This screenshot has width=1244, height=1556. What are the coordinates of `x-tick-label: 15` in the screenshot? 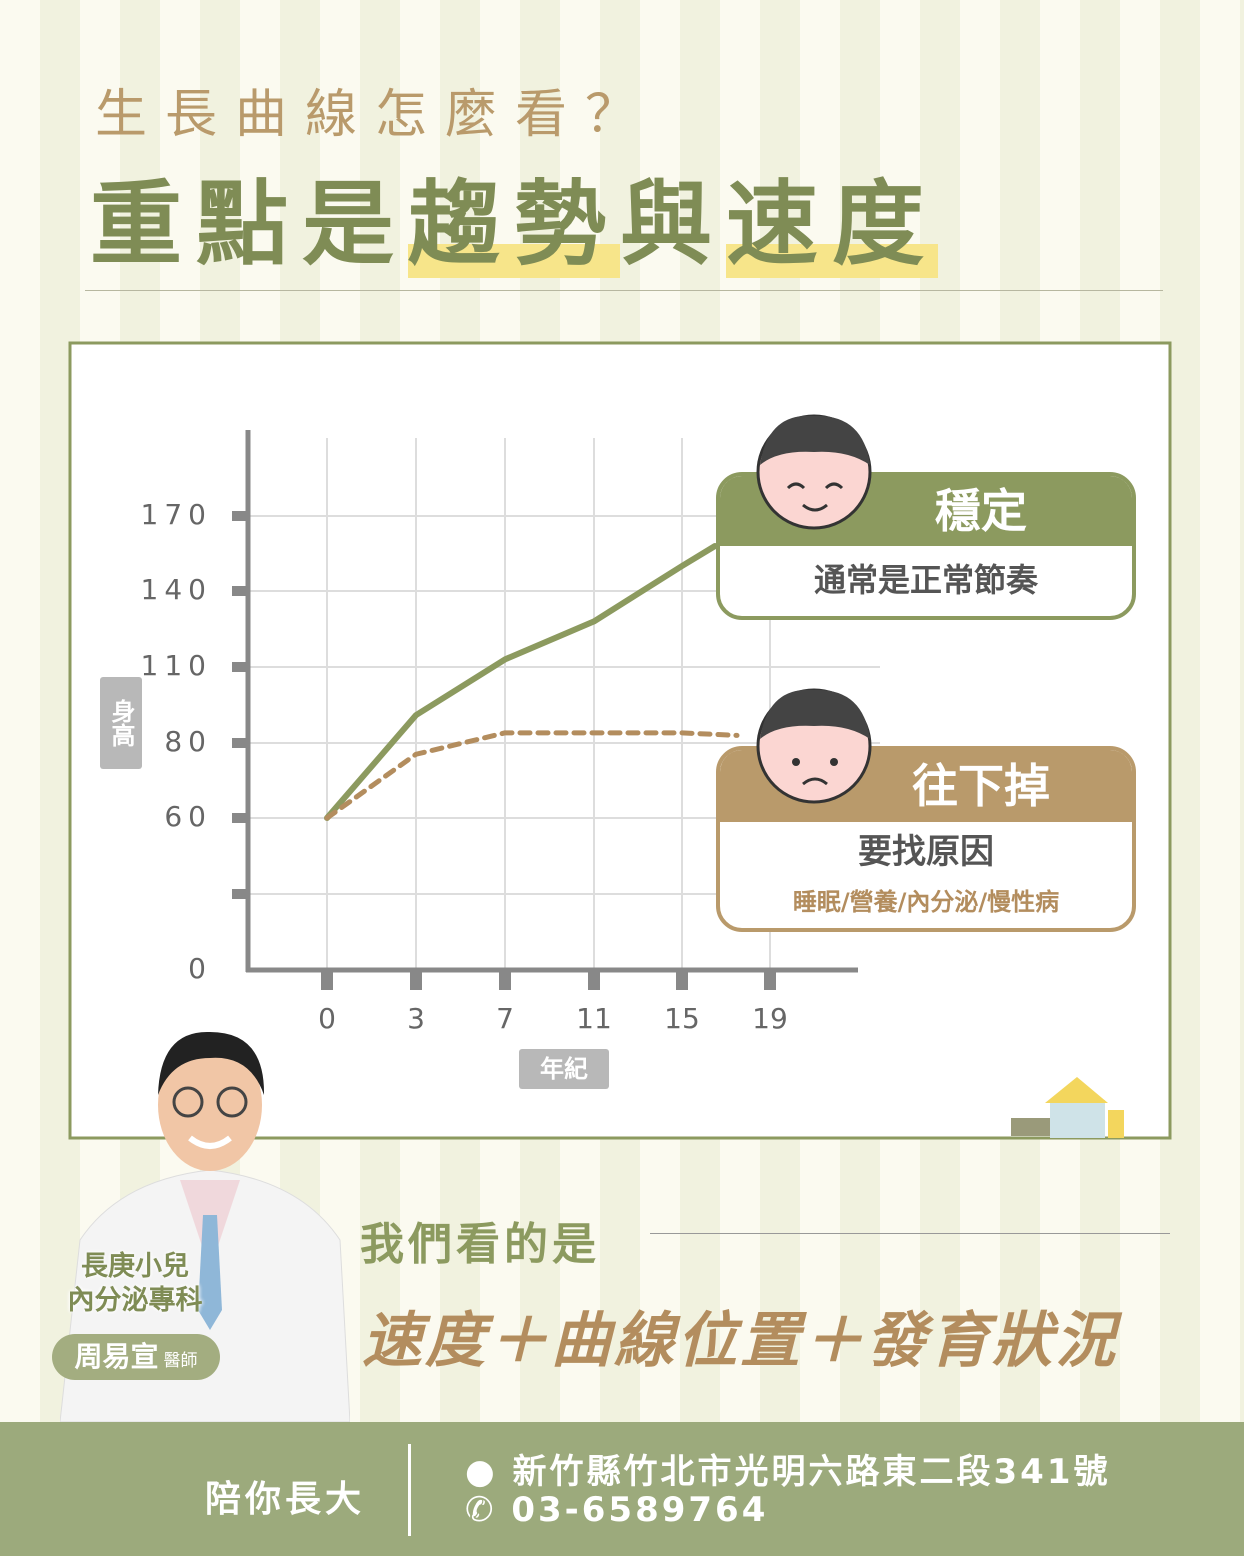 It's located at (682, 1018).